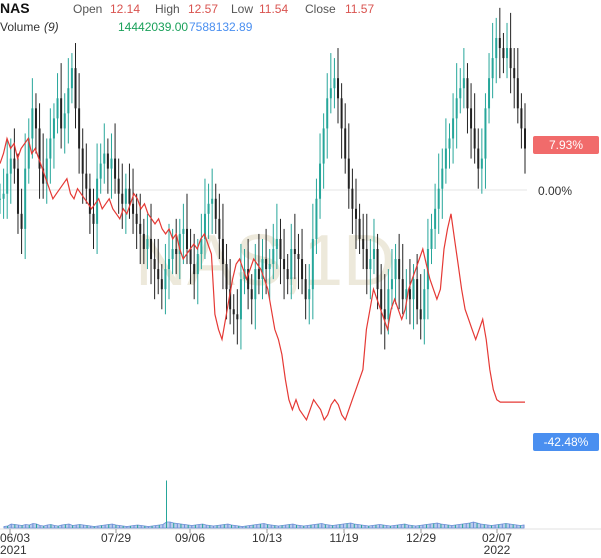 Image resolution: width=601 pixels, height=558 pixels. I want to click on close-label: Close, so click(320, 9).